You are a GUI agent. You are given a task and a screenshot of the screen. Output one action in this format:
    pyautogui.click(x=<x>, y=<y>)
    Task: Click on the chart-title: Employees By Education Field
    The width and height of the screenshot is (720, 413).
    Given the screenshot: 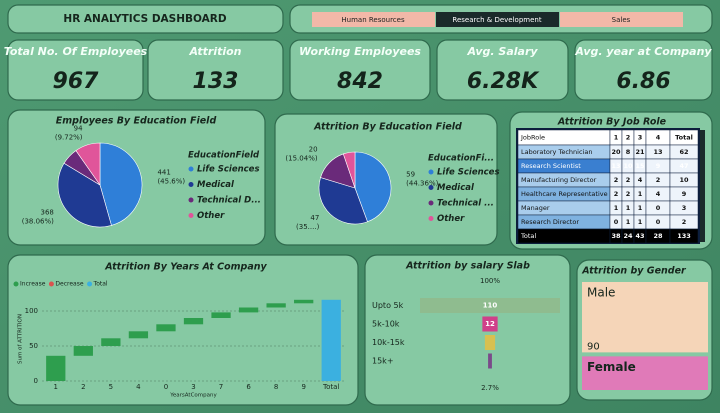 What is the action you would take?
    pyautogui.click(x=136, y=121)
    